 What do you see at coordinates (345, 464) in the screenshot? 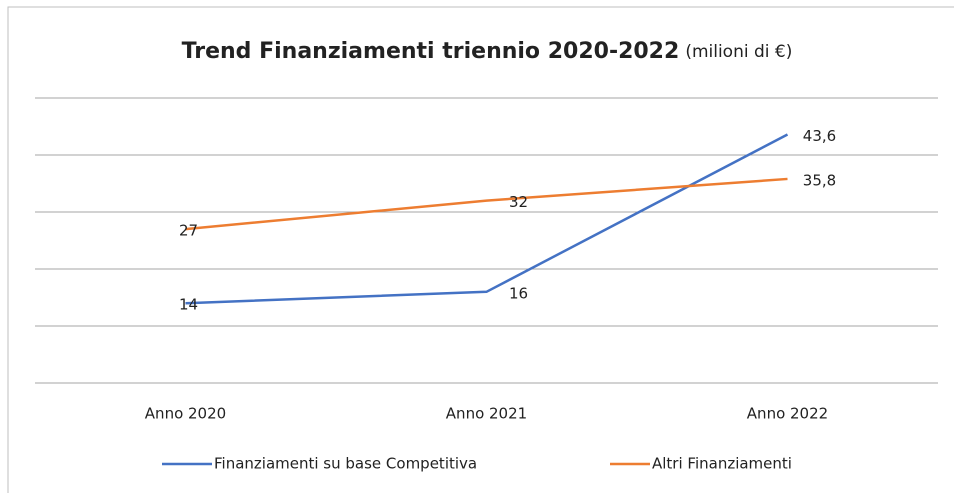
I see `legend-label: Finanziamenti su base Competitiva` at bounding box center [345, 464].